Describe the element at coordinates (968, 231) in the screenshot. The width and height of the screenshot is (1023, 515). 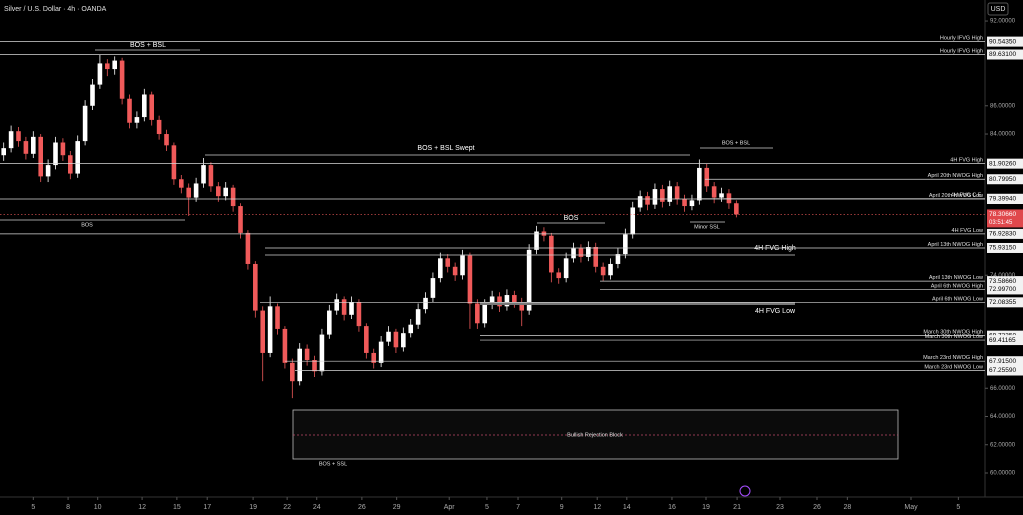
I see `level-label: 4H FVG Low` at that location.